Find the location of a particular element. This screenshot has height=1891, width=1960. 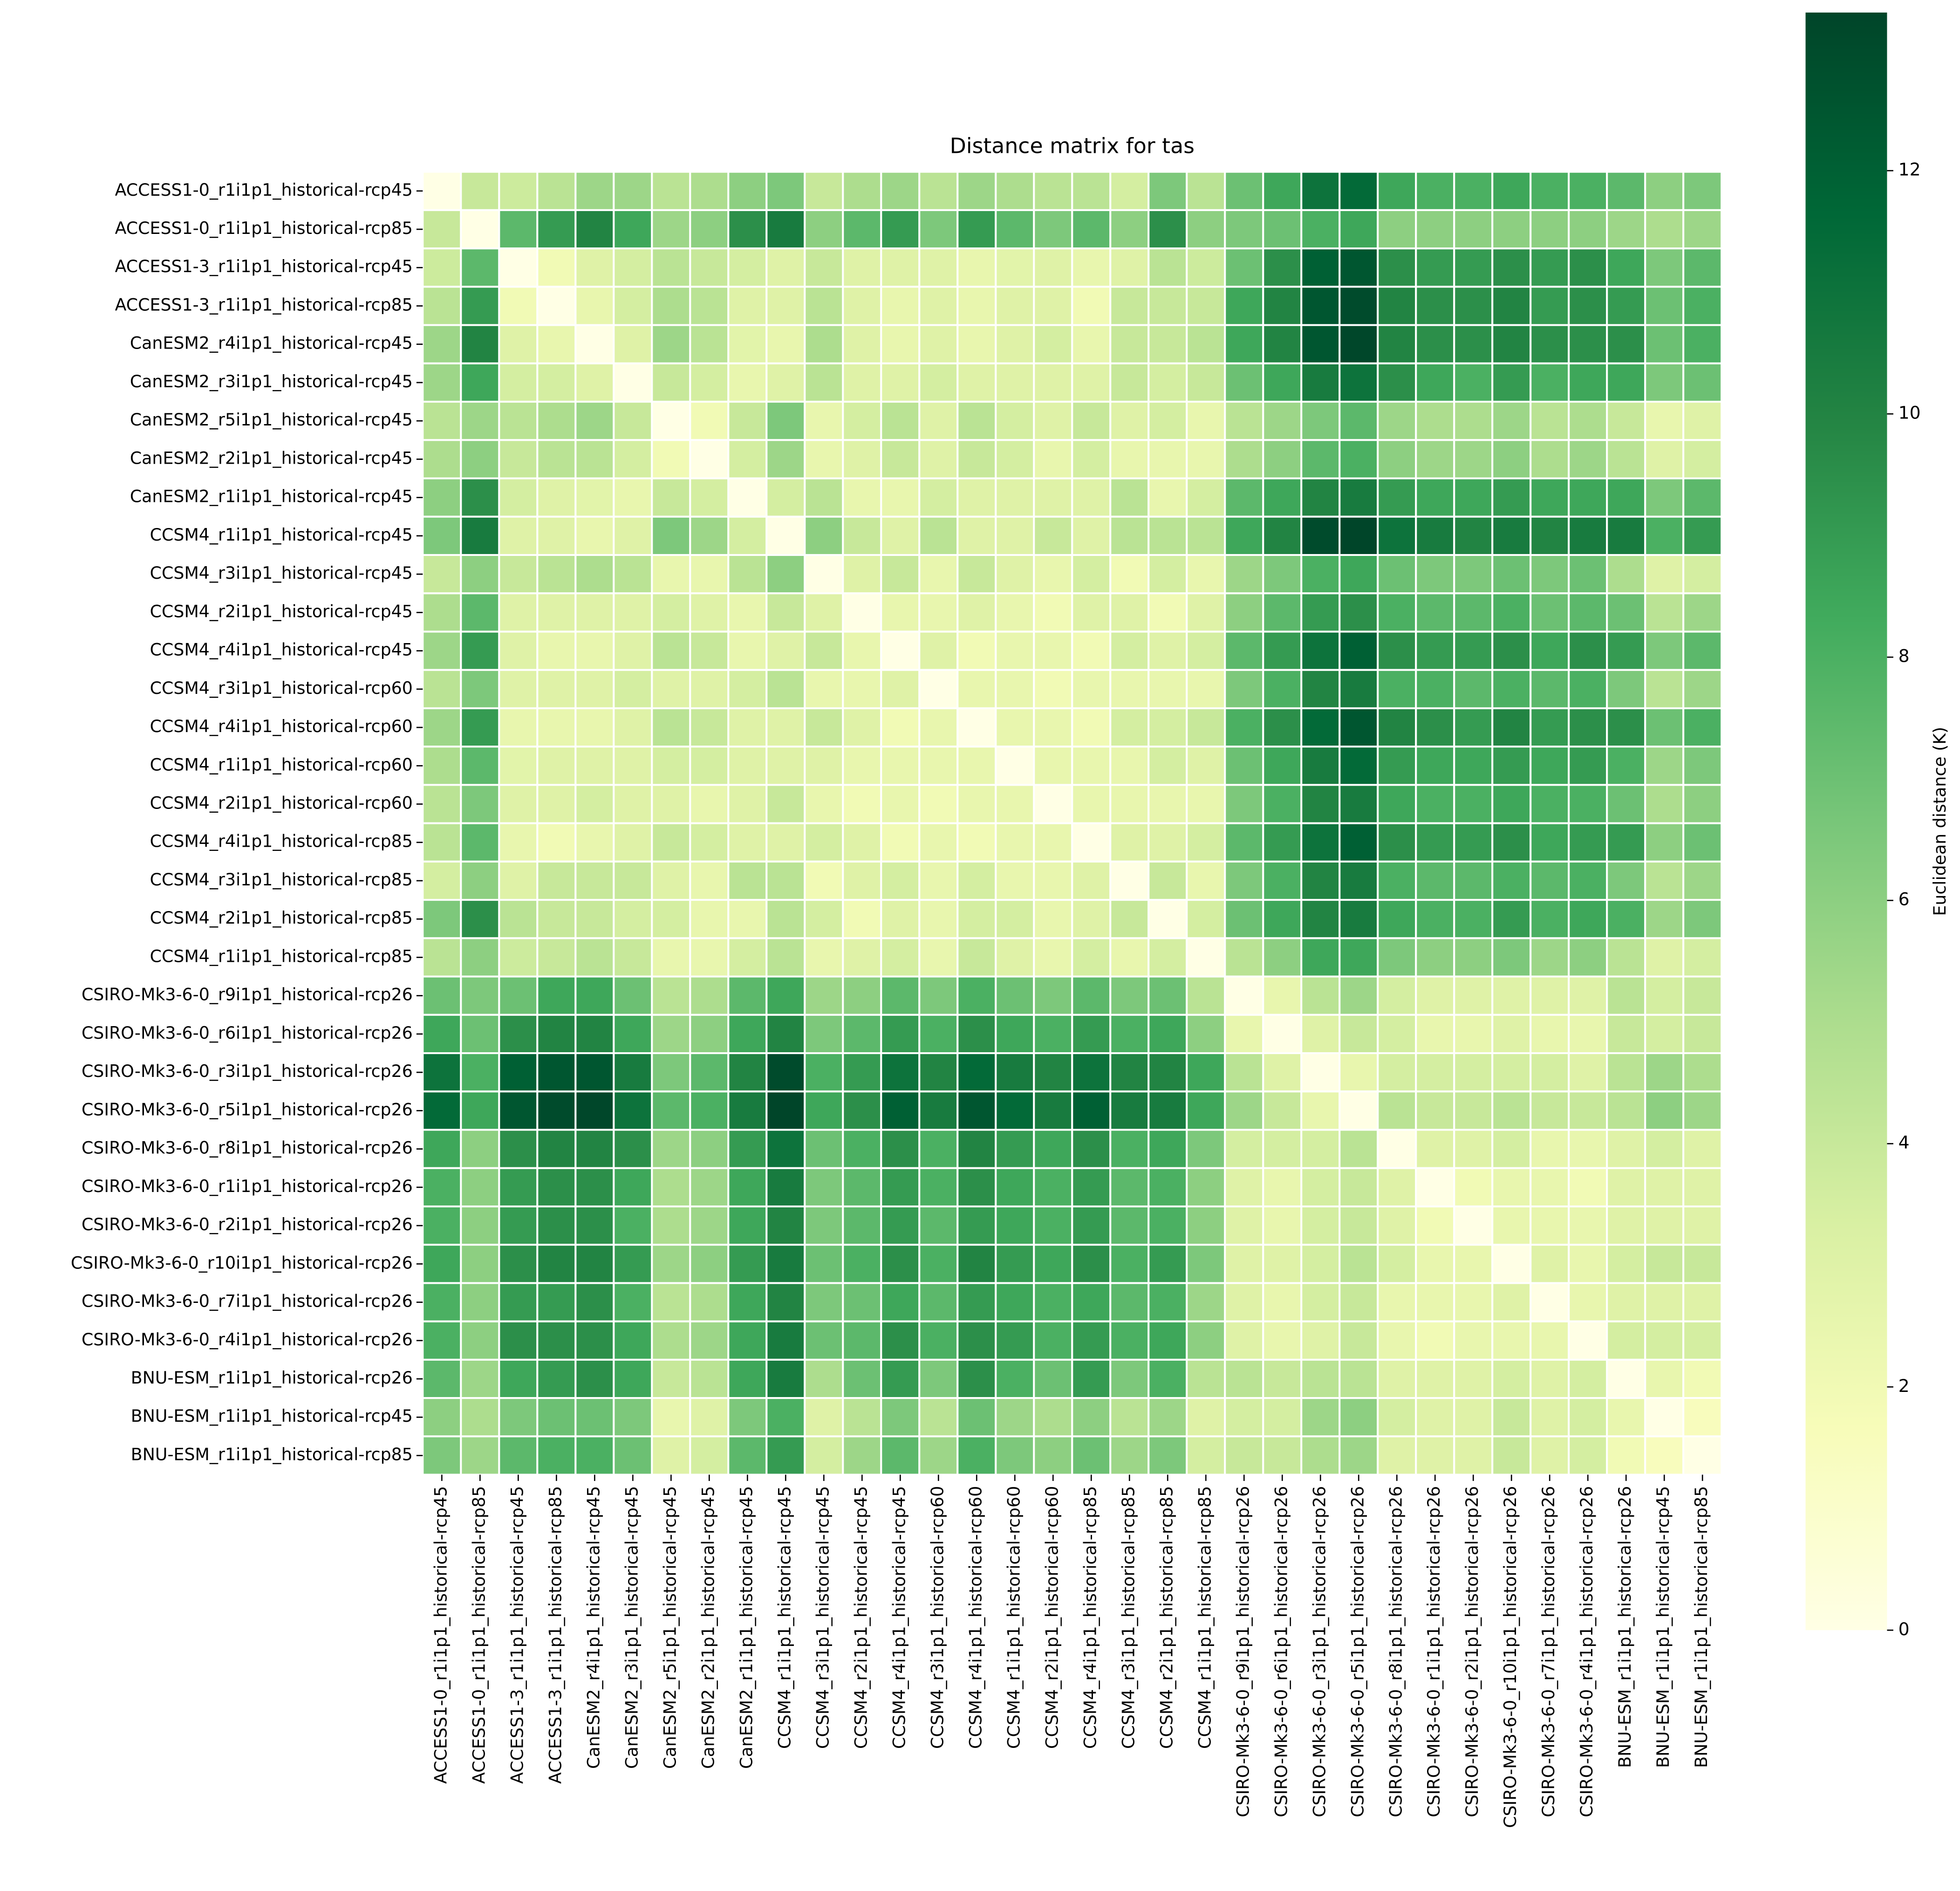

x-tick-label: BNU-ESM_r1i1p1_historical-rcp85 is located at coordinates (1701, 1627).